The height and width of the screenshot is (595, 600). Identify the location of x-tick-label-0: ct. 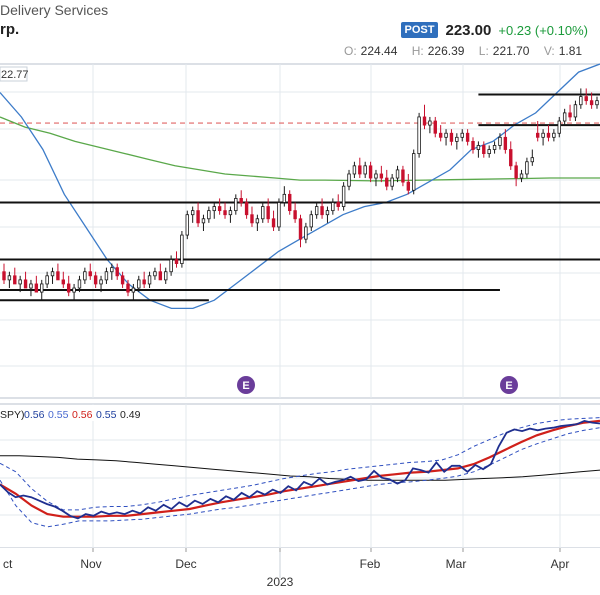
(8, 564).